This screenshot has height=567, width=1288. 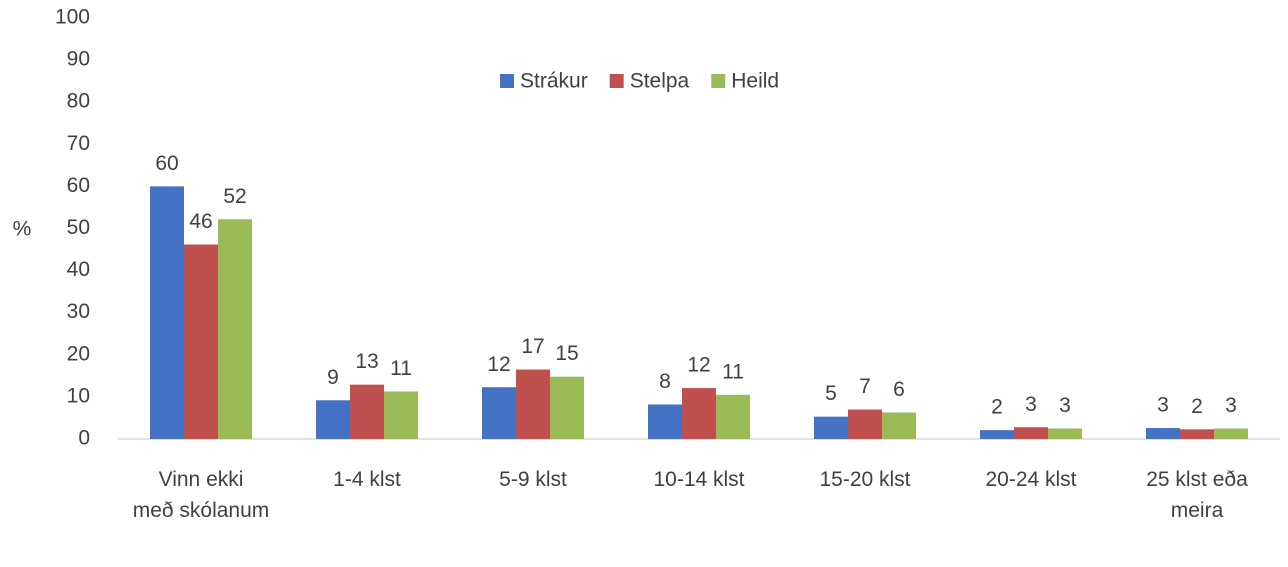 What do you see at coordinates (865, 386) in the screenshot?
I see `data-label: 7` at bounding box center [865, 386].